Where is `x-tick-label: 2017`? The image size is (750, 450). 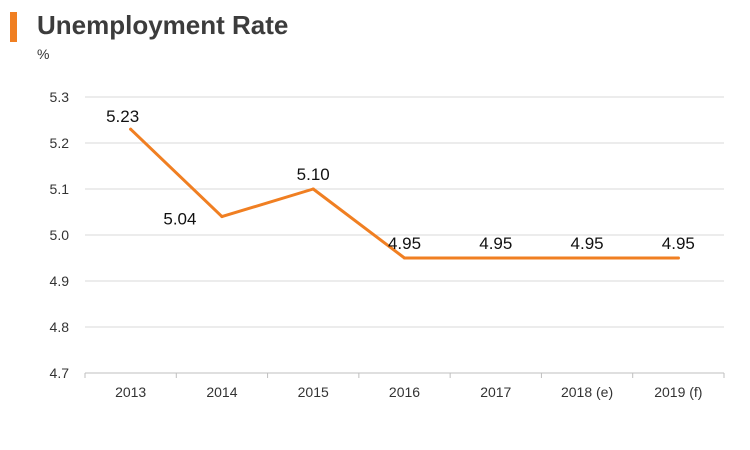
x-tick-label: 2017 is located at coordinates (495, 392).